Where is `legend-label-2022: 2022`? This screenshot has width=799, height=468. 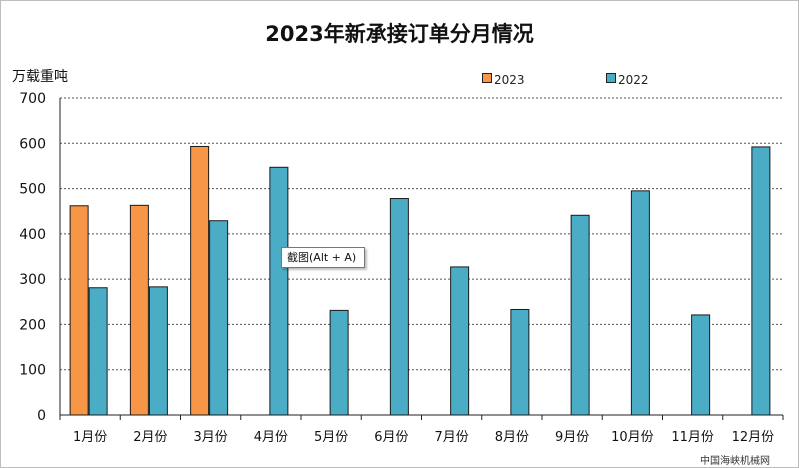 legend-label-2022: 2022 is located at coordinates (633, 80).